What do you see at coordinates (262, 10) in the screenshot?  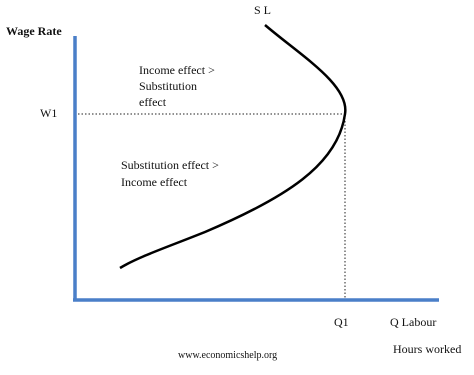 I see `curve-label: S L` at bounding box center [262, 10].